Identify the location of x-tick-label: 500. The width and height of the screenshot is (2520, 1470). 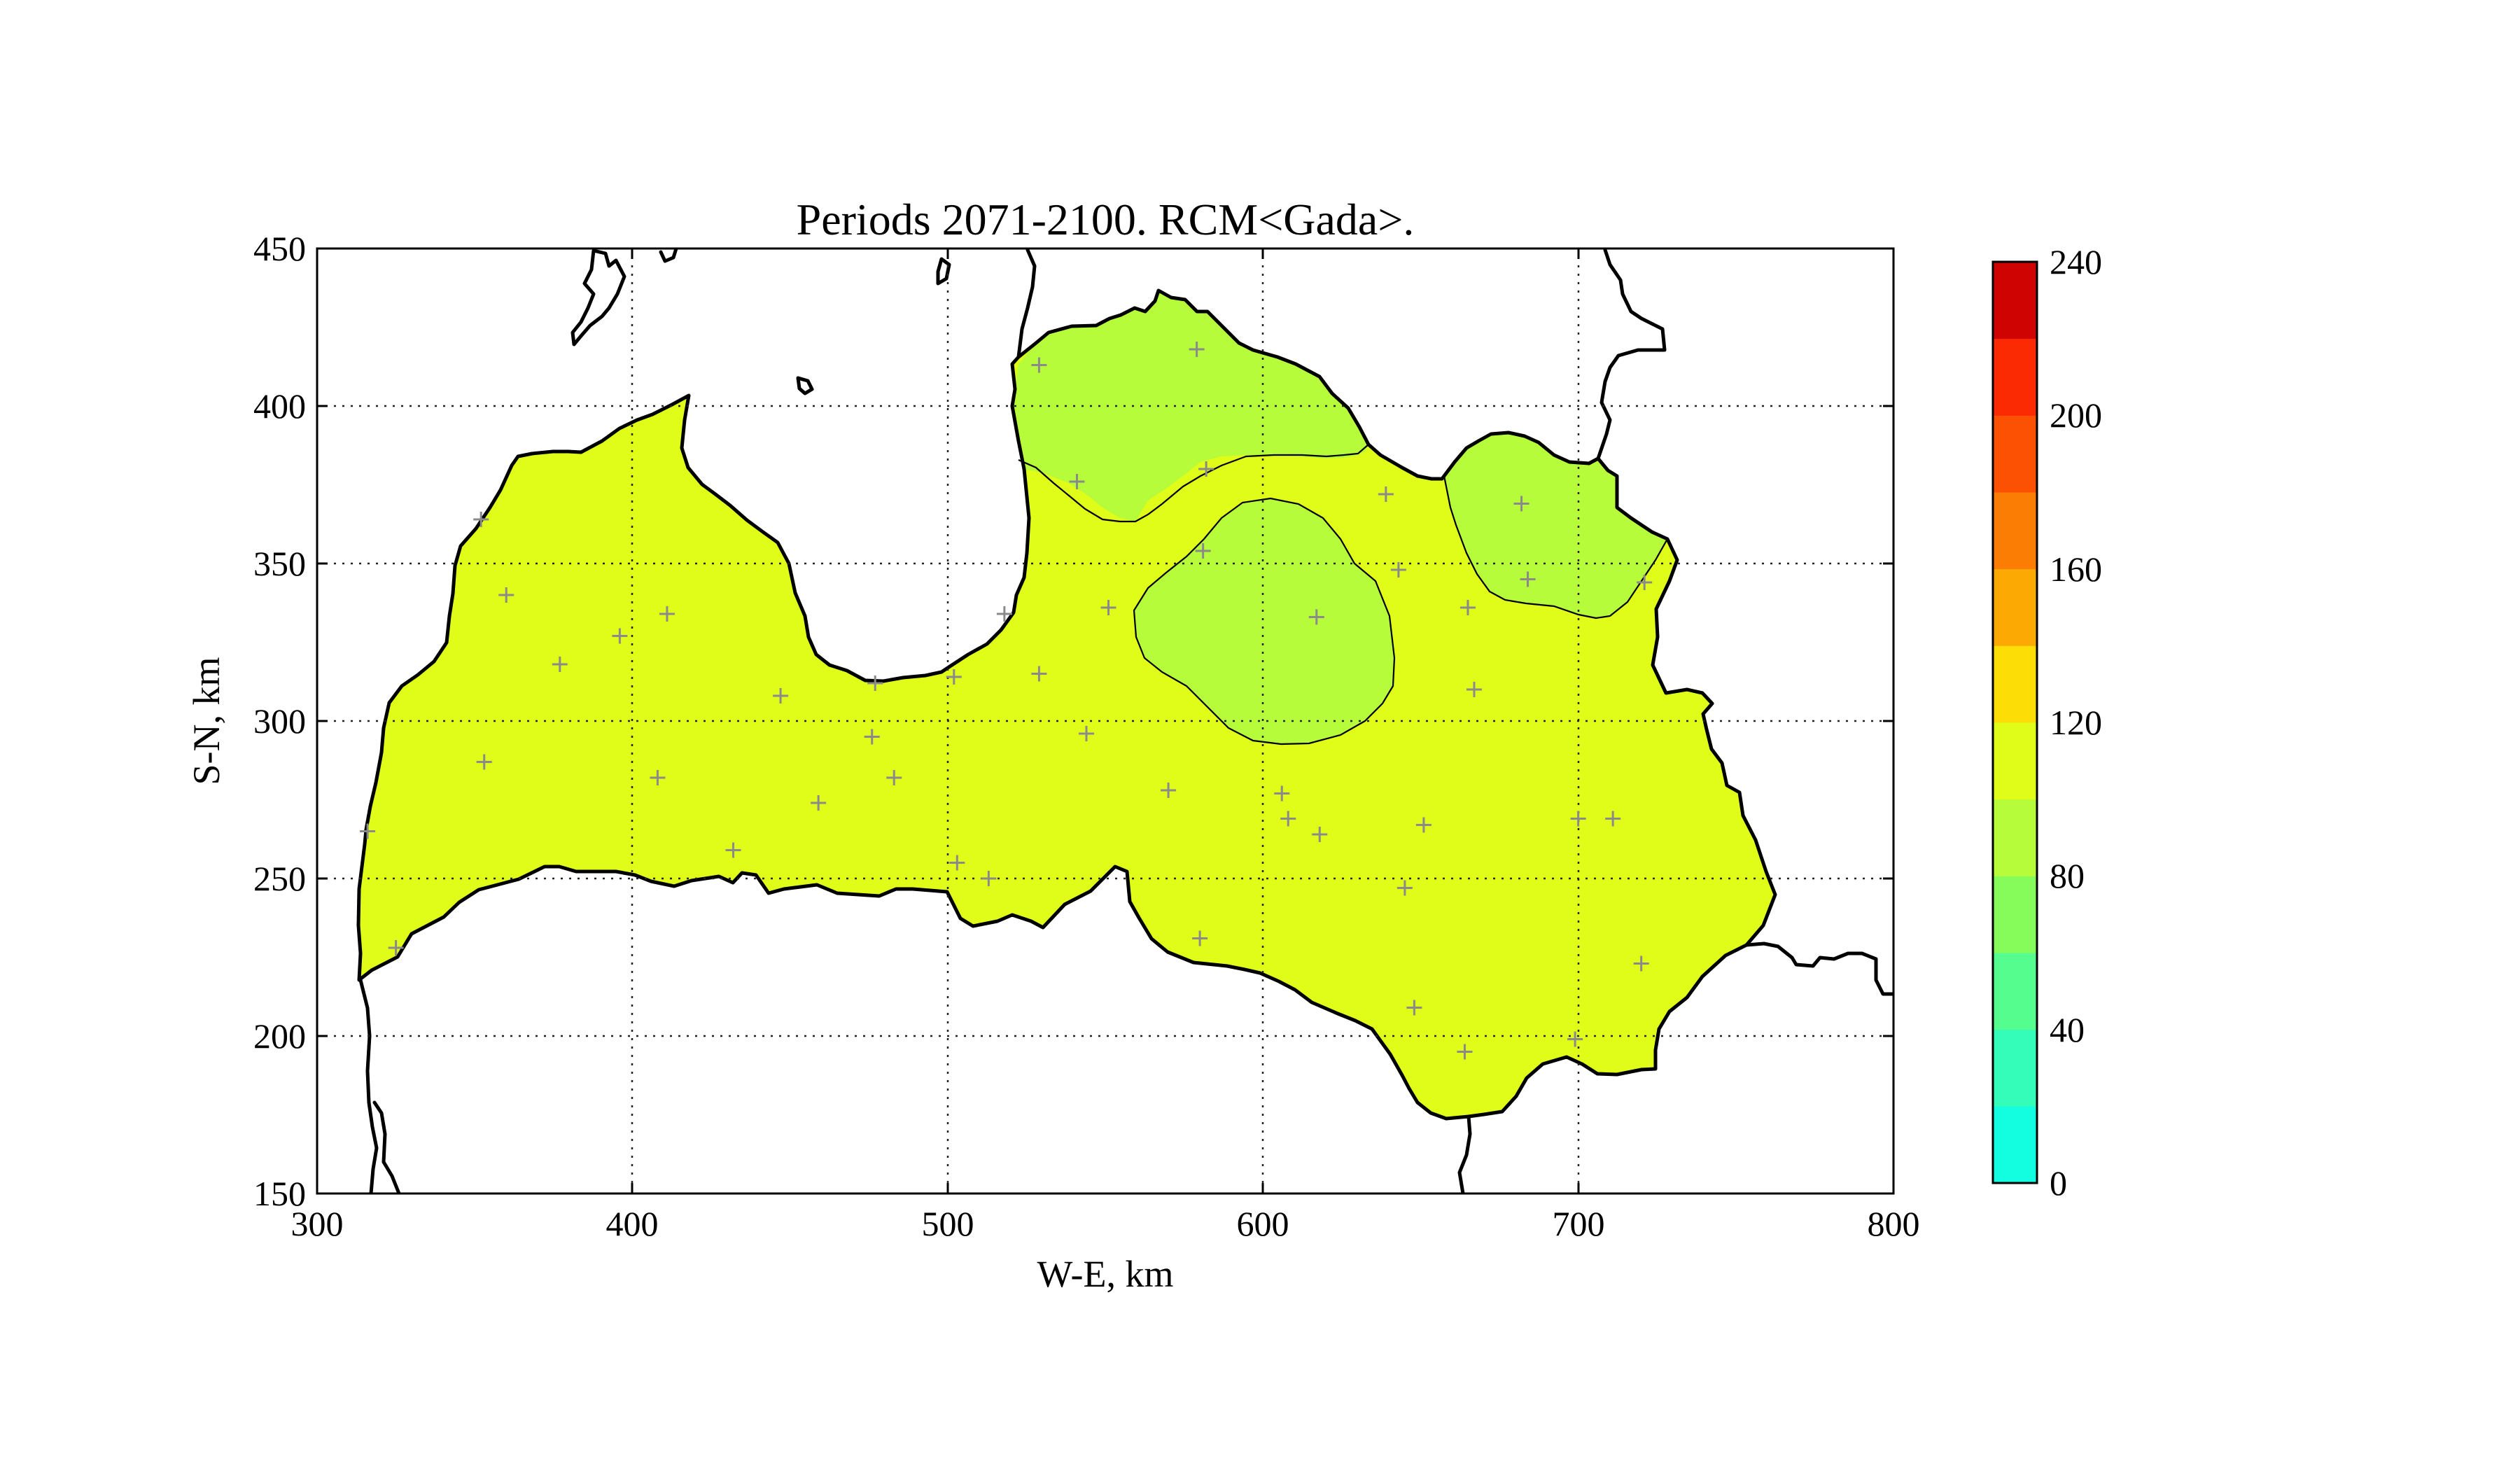
(948, 1223).